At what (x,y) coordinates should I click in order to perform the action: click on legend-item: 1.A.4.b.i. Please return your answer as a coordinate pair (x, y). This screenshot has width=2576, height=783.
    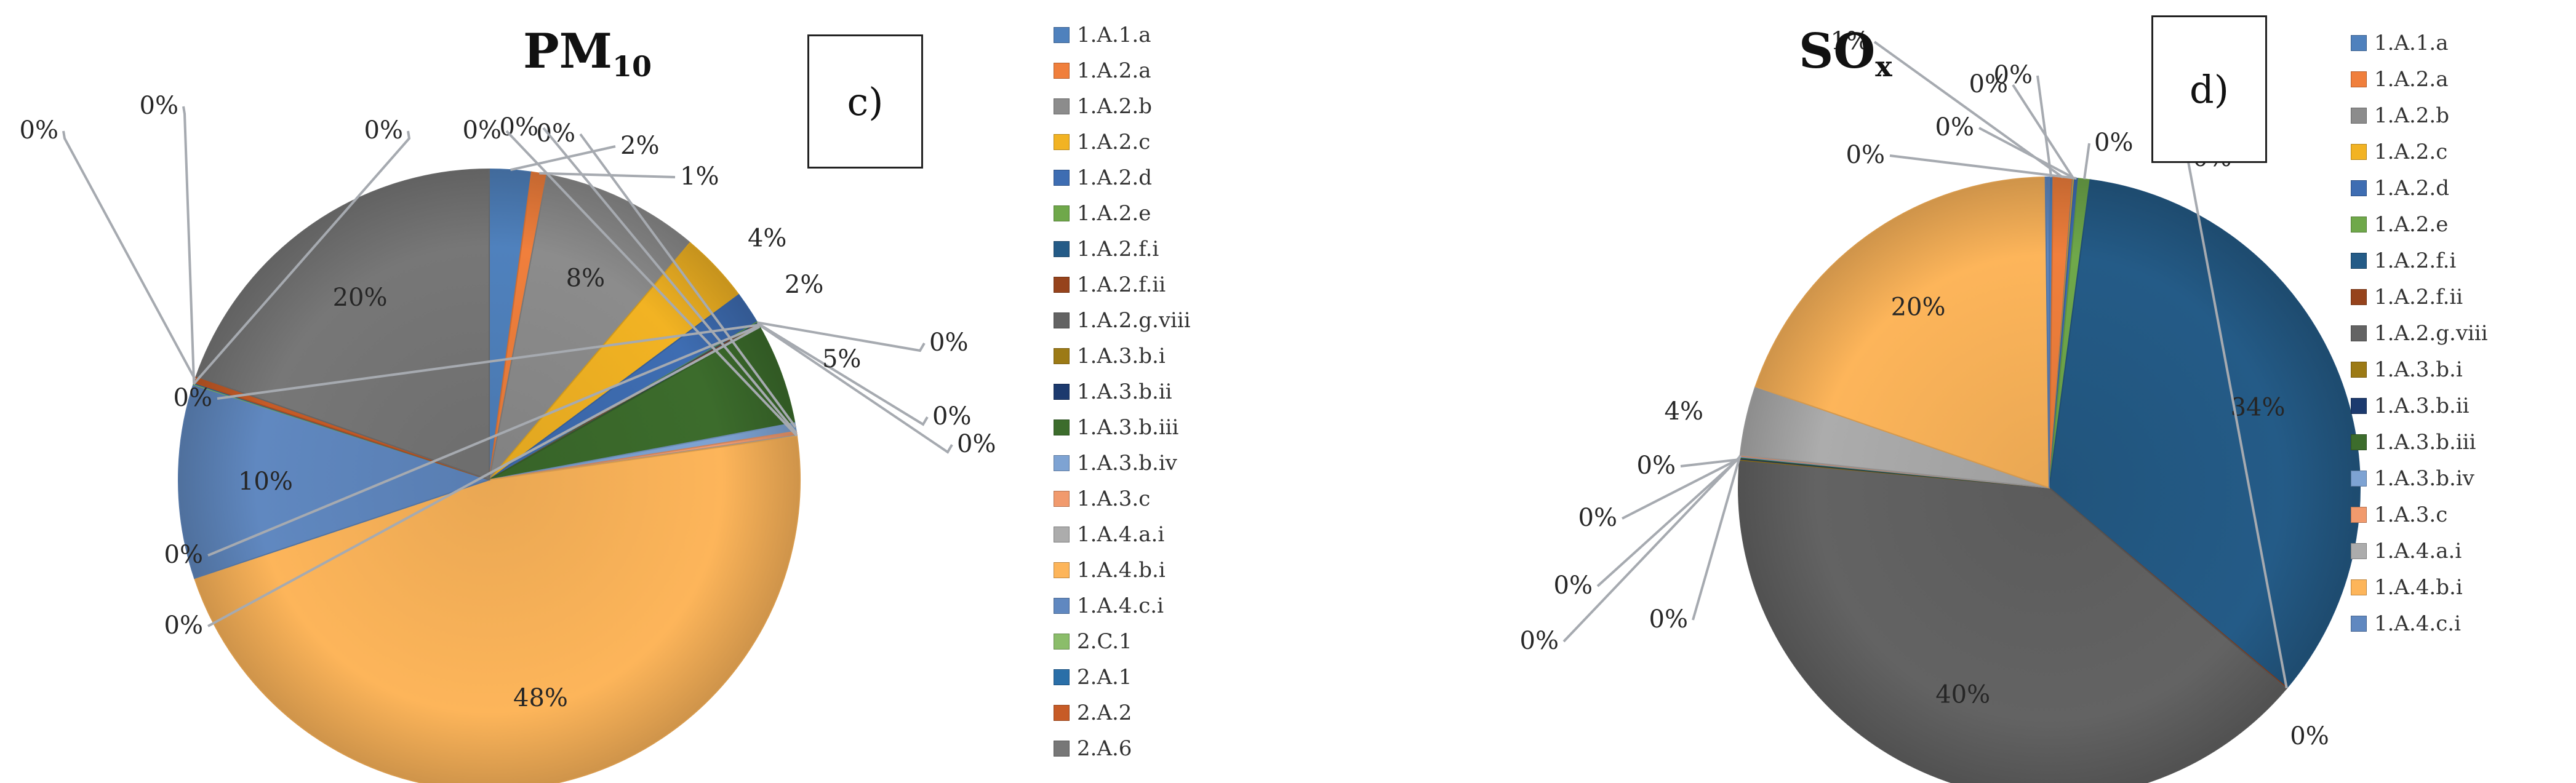
    Looking at the image, I should click on (2419, 587).